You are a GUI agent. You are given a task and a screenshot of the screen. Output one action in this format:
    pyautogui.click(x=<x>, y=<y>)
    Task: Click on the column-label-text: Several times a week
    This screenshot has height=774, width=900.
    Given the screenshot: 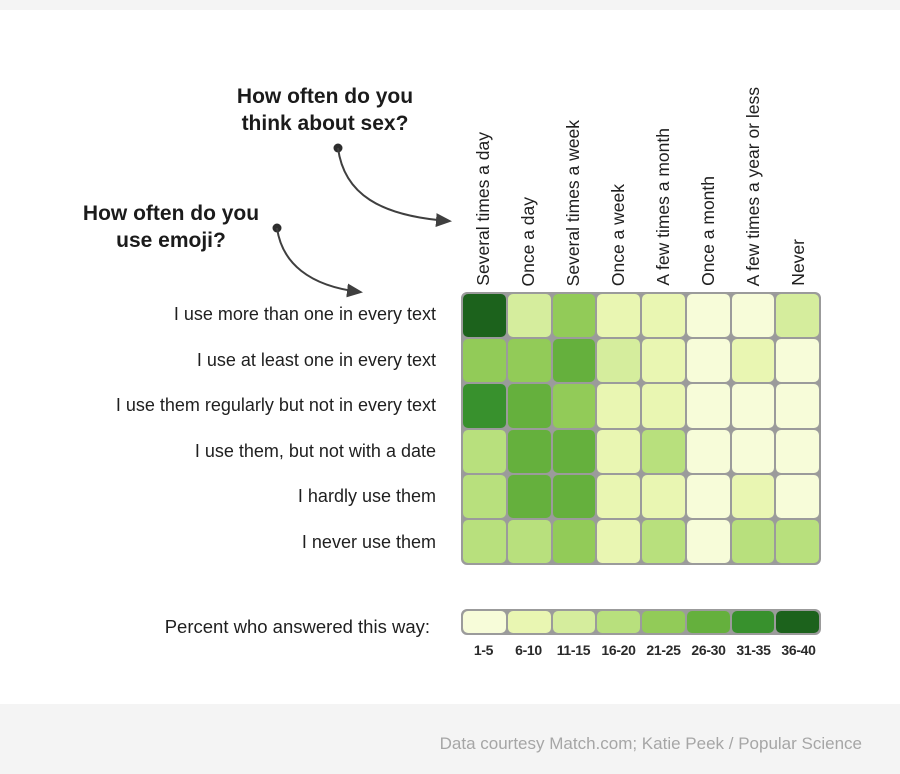 What is the action you would take?
    pyautogui.click(x=572, y=202)
    